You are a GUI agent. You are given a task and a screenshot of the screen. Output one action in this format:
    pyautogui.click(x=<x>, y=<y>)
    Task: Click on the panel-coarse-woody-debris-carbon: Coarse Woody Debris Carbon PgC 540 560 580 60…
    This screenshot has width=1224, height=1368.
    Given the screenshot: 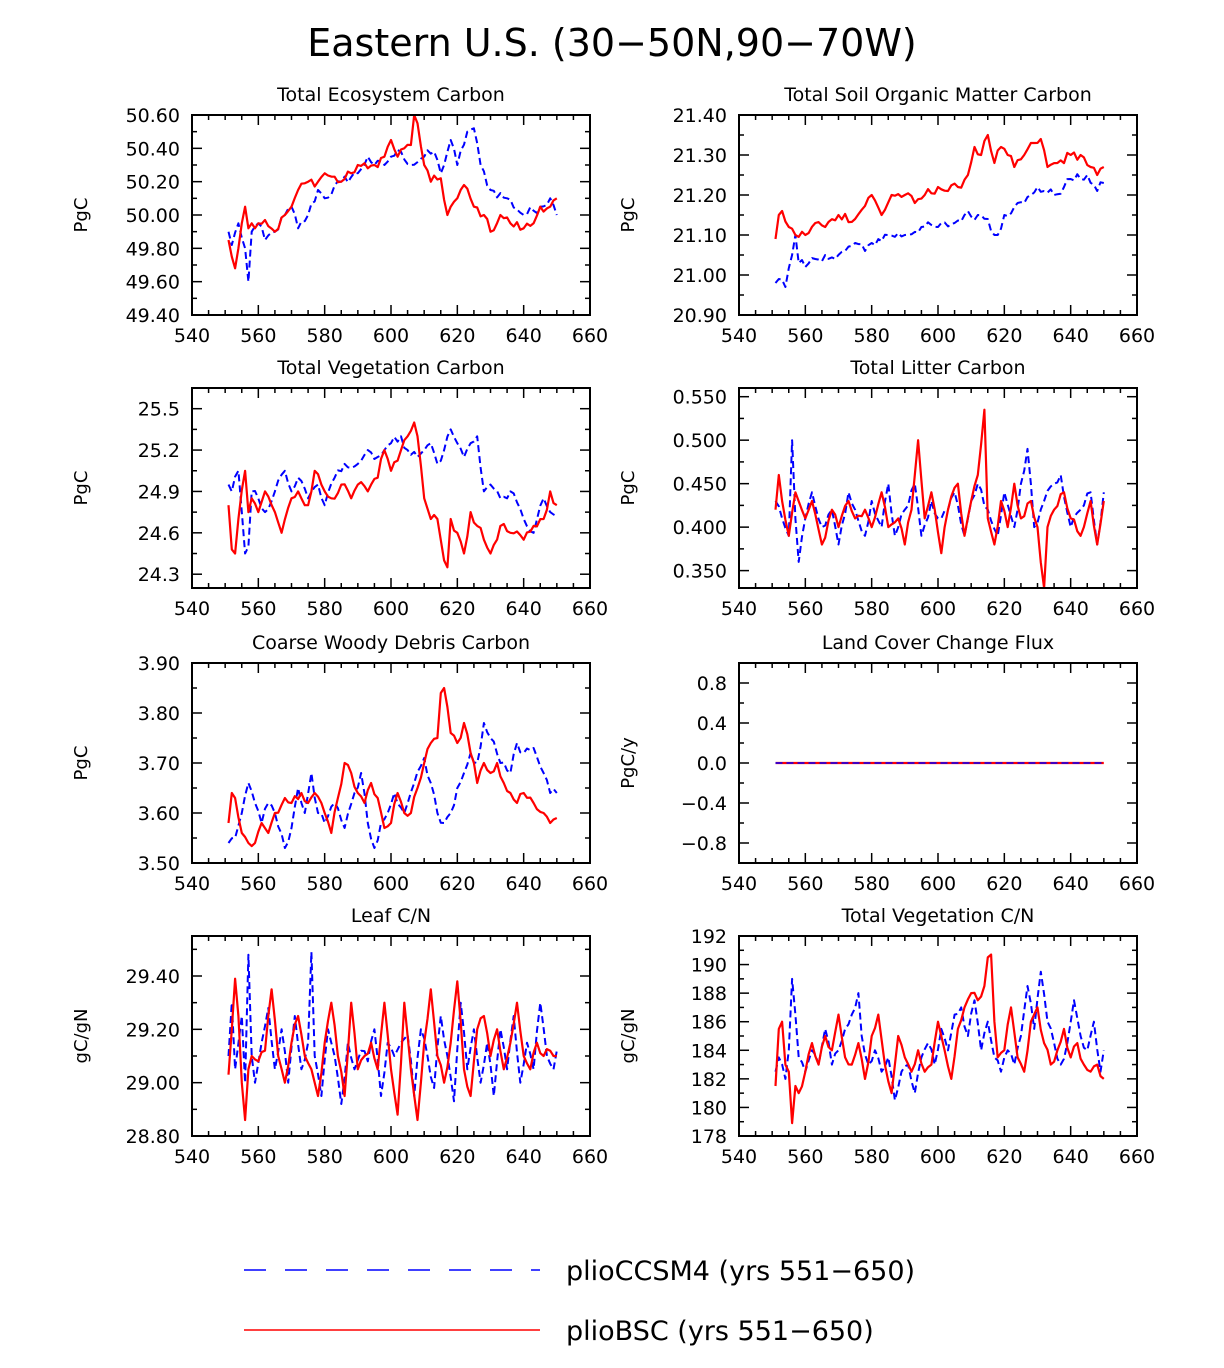 What is the action you would take?
    pyautogui.click(x=339, y=763)
    